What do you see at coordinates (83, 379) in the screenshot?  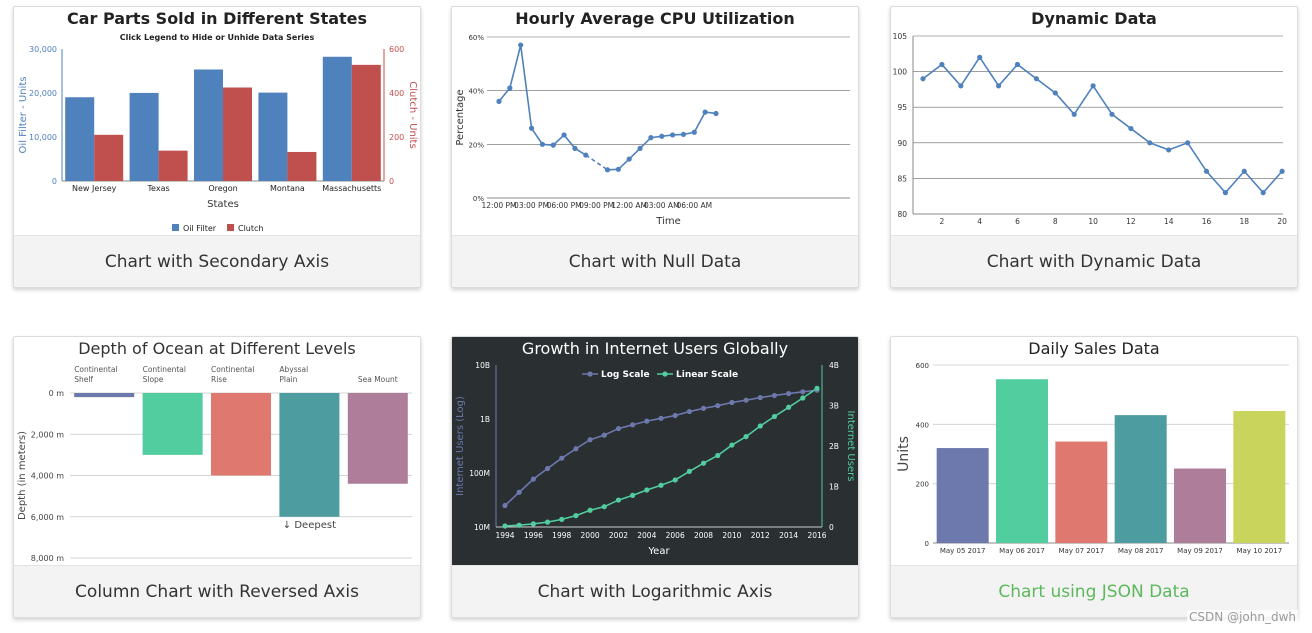 I see `x-tick-label: Shelf` at bounding box center [83, 379].